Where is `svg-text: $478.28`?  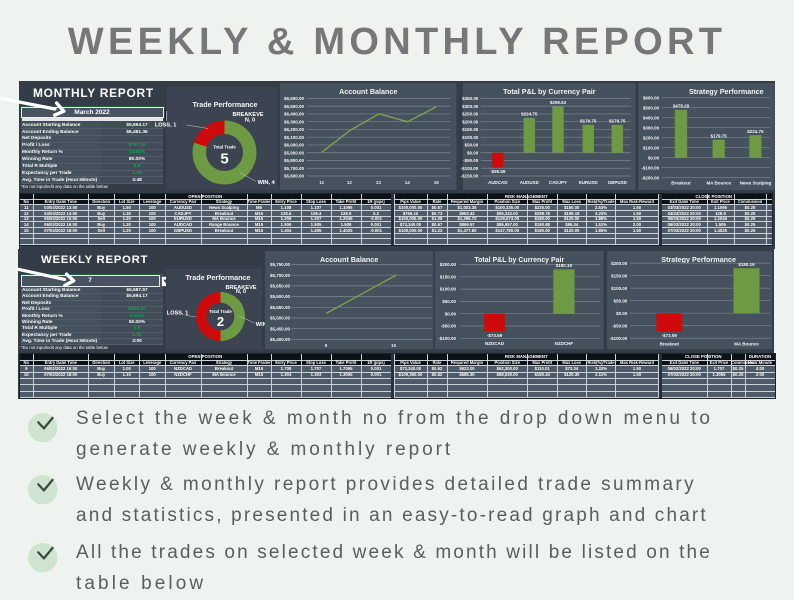
svg-text: $478.28 is located at coordinates (681, 106).